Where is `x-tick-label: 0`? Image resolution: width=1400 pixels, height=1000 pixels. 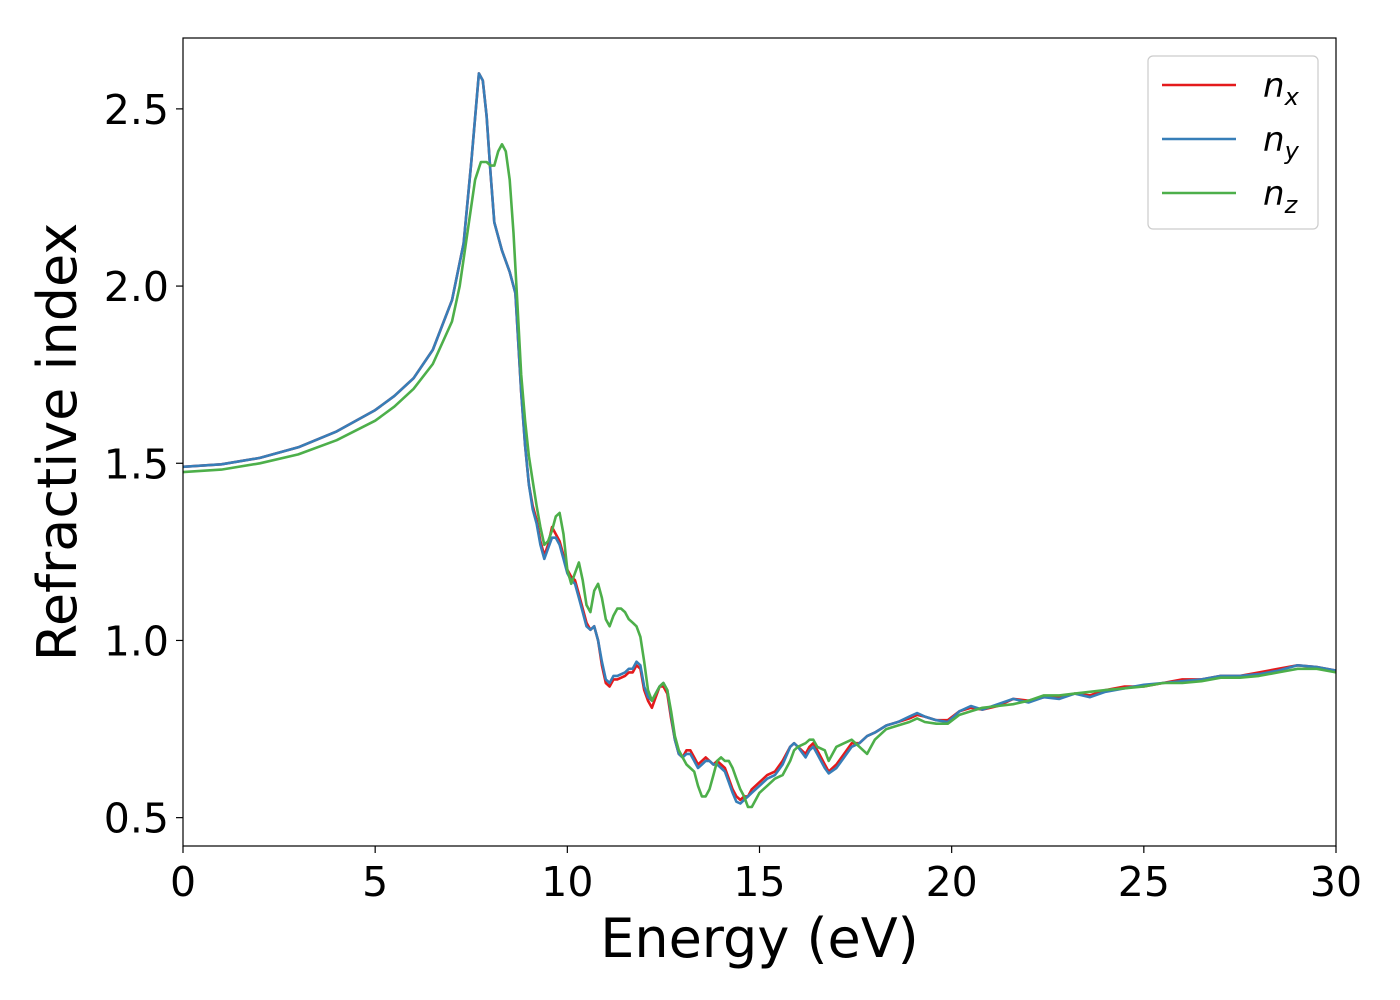
x-tick-label: 0 is located at coordinates (183, 882).